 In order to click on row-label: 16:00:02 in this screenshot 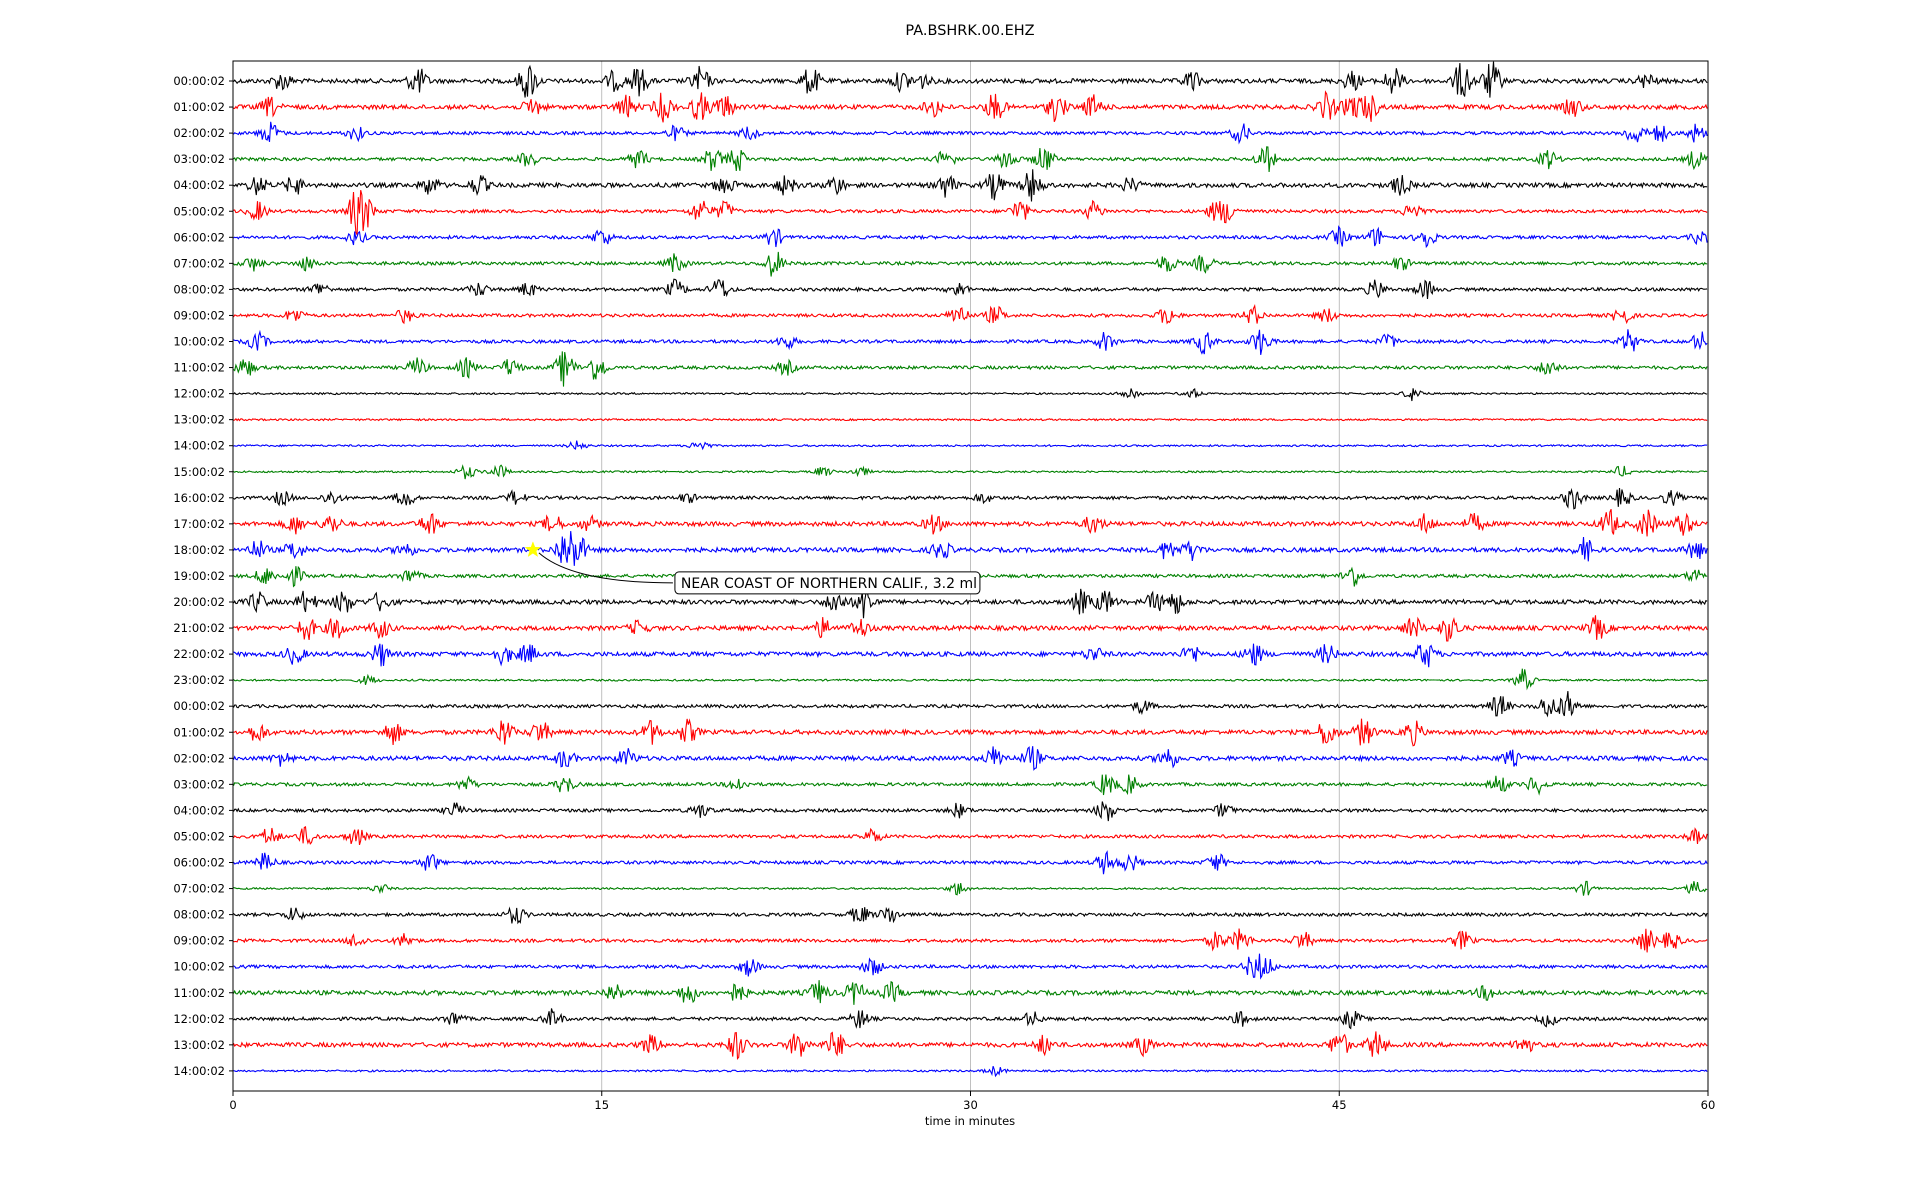, I will do `click(199, 498)`.